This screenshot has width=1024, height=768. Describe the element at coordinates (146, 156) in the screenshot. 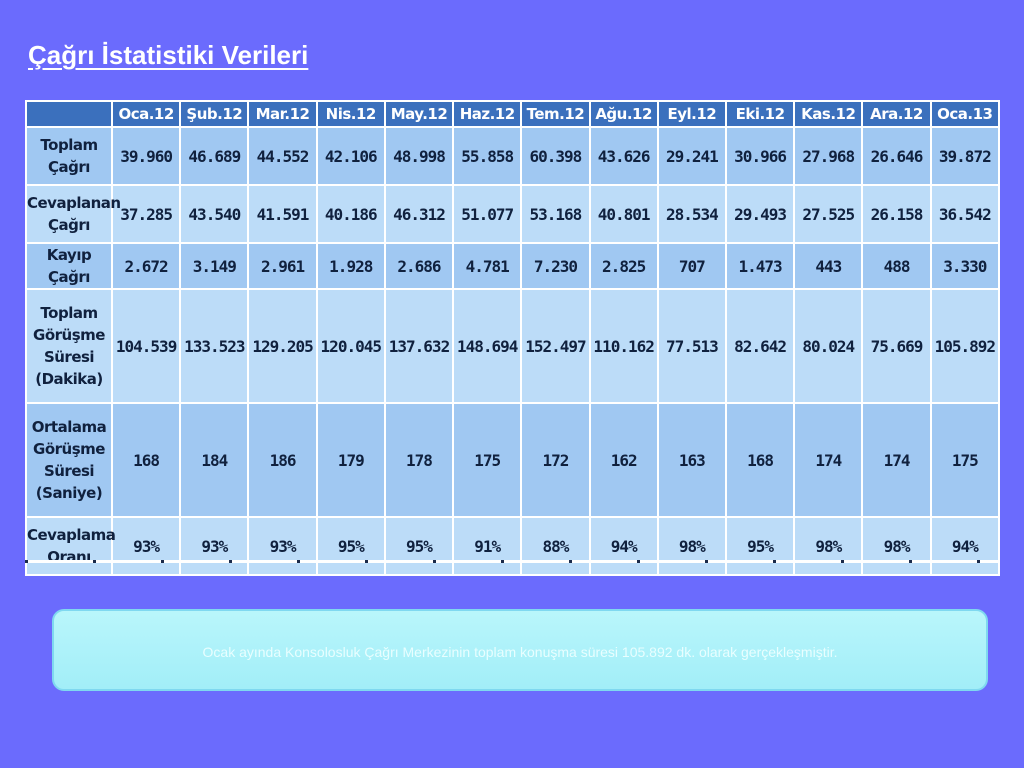

I see `table-cell: 39.960` at that location.